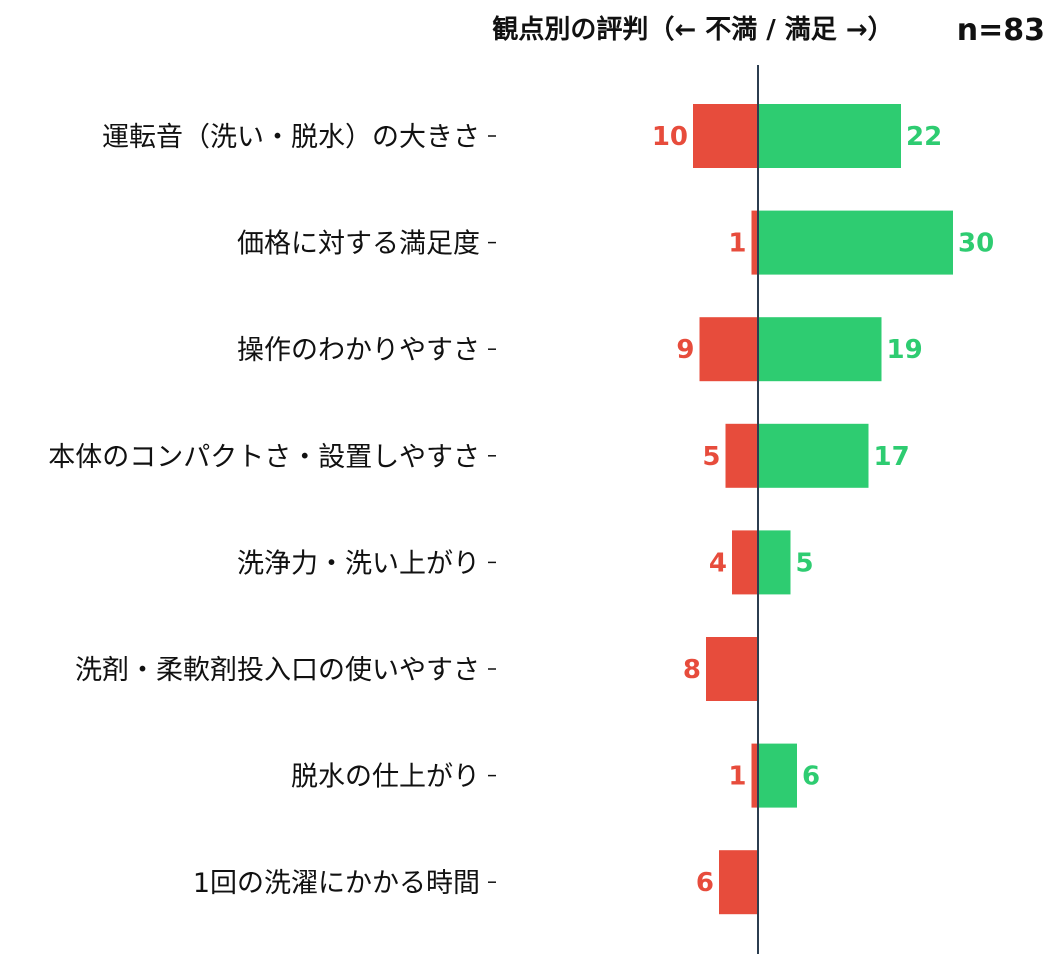  I want to click on value-label-positive: 6, so click(811, 777).